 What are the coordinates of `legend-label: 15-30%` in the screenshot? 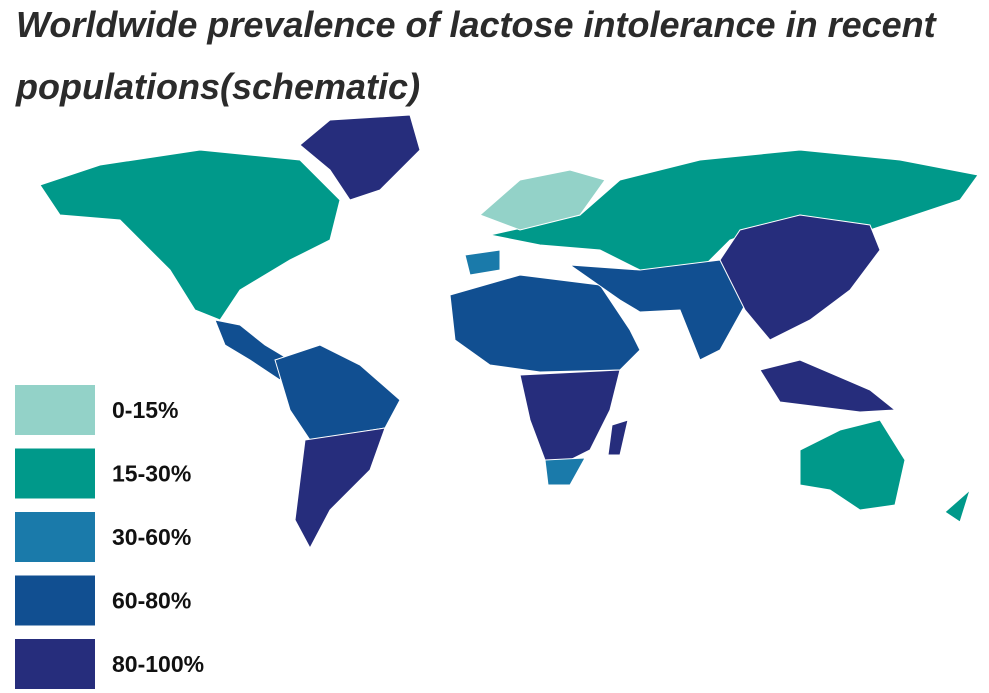 It's located at (151, 474).